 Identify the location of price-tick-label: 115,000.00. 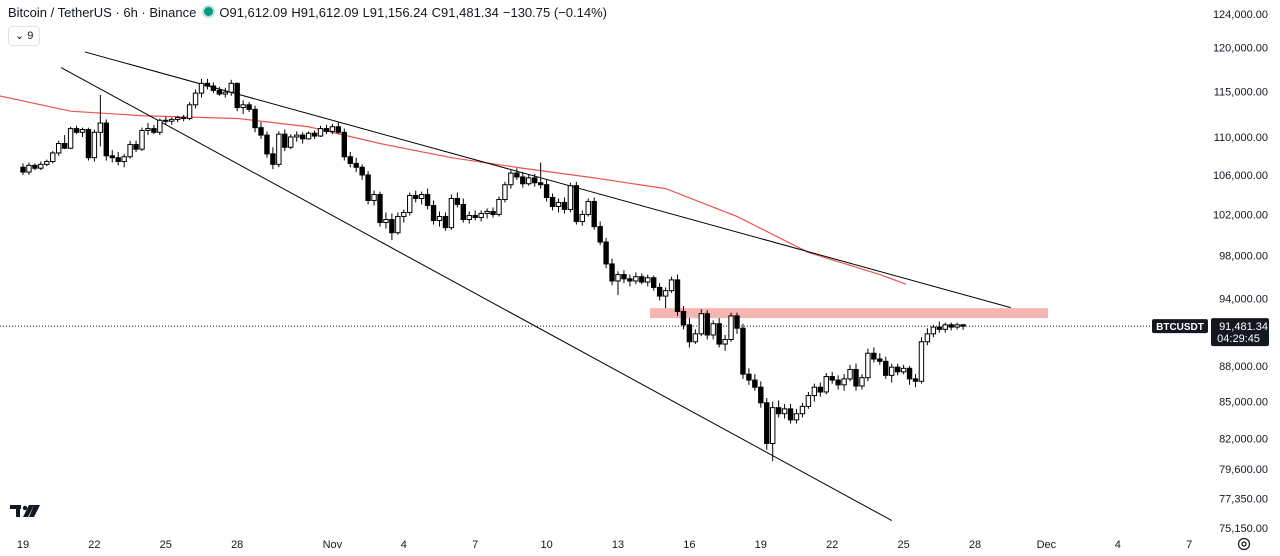
(1241, 92).